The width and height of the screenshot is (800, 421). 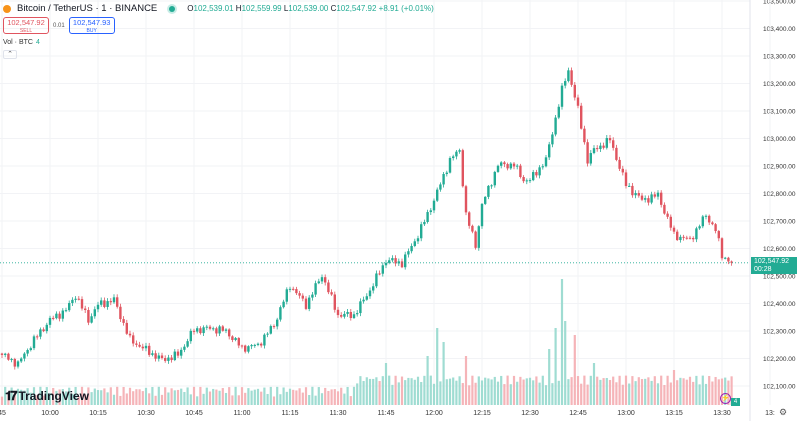 I want to click on buy-button: 102,547.93 BUY, so click(x=91, y=25).